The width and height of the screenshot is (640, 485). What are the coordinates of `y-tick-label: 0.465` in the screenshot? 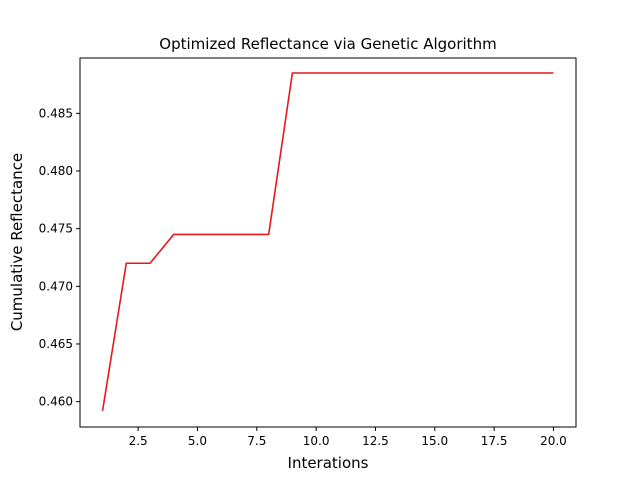 It's located at (56, 344).